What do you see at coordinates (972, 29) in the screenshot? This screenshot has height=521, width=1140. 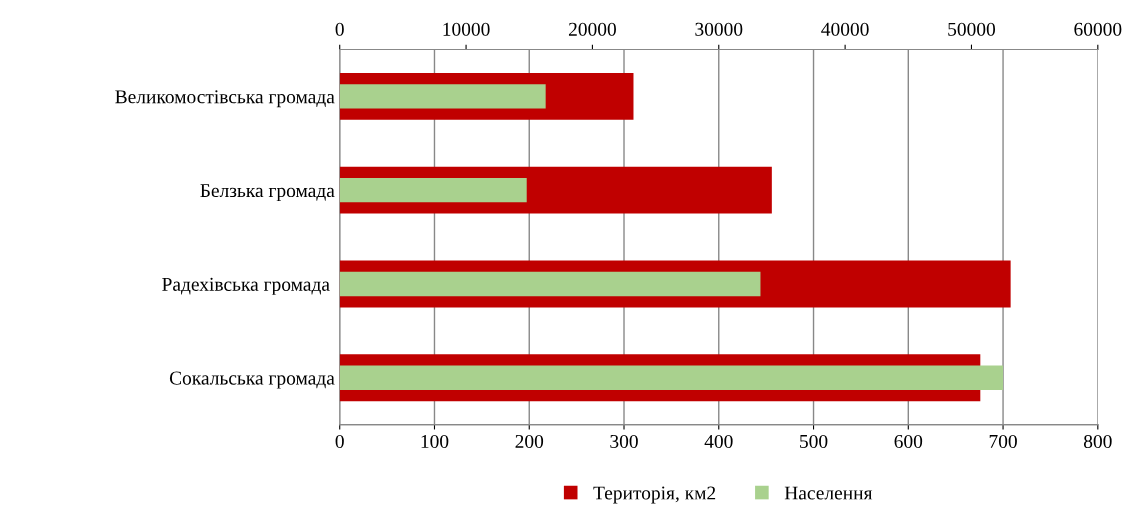 I see `x2-tick-label: 50000` at bounding box center [972, 29].